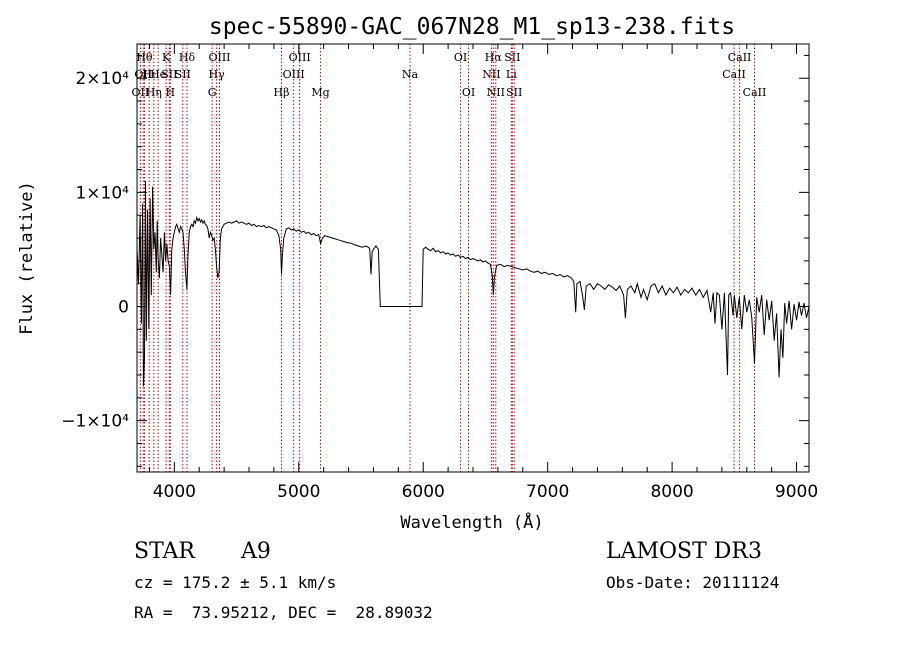 The width and height of the screenshot is (900, 649). I want to click on marker-label-5: He, so click(158, 74).